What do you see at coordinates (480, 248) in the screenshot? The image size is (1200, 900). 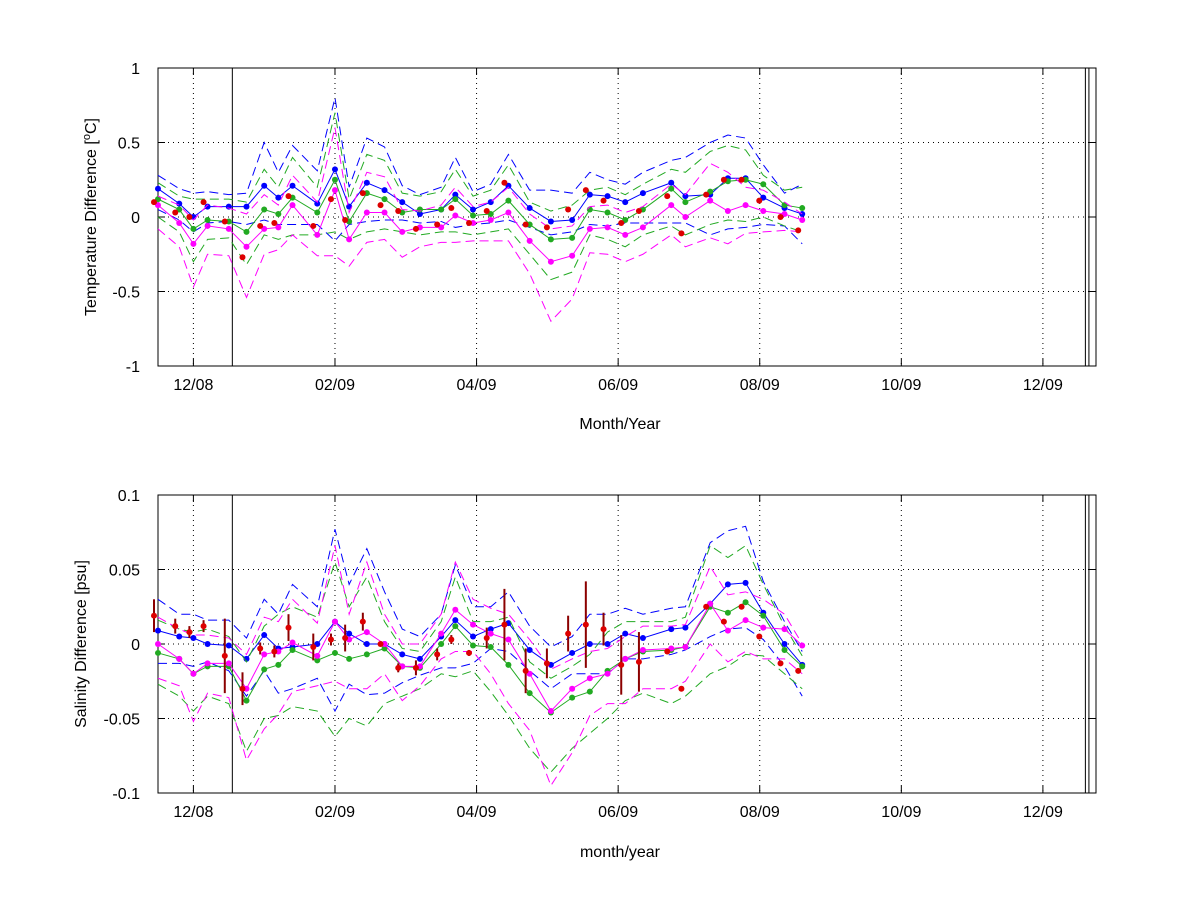 I see `temperature-green-lower-line` at bounding box center [480, 248].